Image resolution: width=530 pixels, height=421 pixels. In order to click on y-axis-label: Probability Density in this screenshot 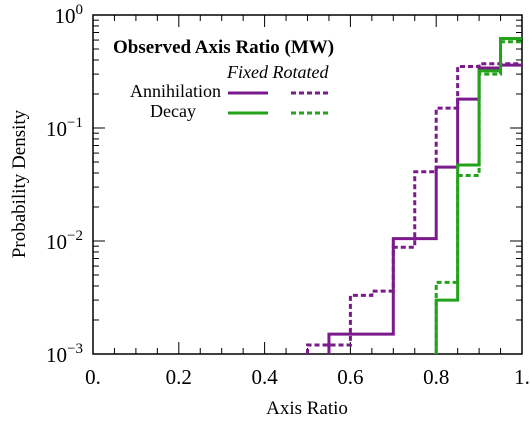, I will do `click(19, 183)`.